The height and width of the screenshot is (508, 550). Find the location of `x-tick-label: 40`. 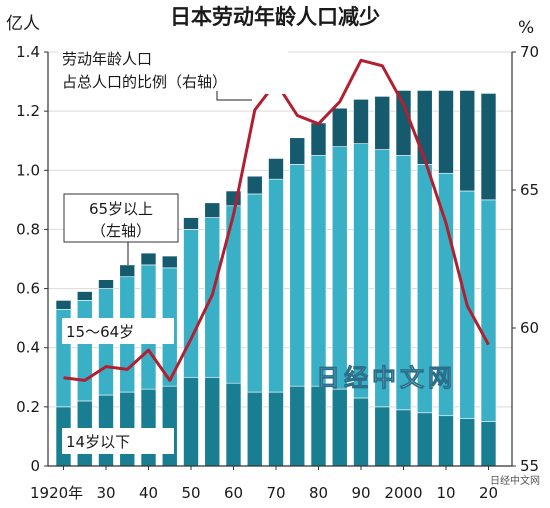

x-tick-label: 40 is located at coordinates (148, 493).